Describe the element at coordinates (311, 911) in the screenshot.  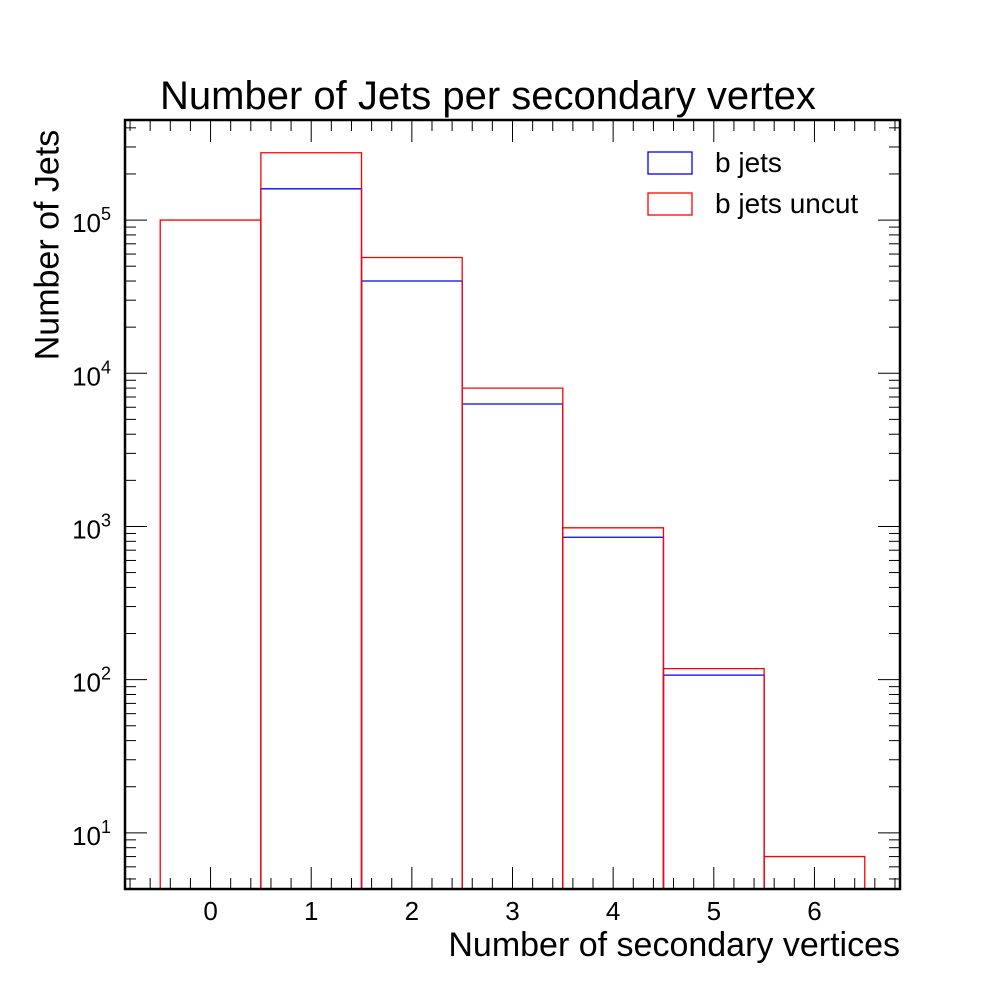
I see `x-tick-label: 1` at that location.